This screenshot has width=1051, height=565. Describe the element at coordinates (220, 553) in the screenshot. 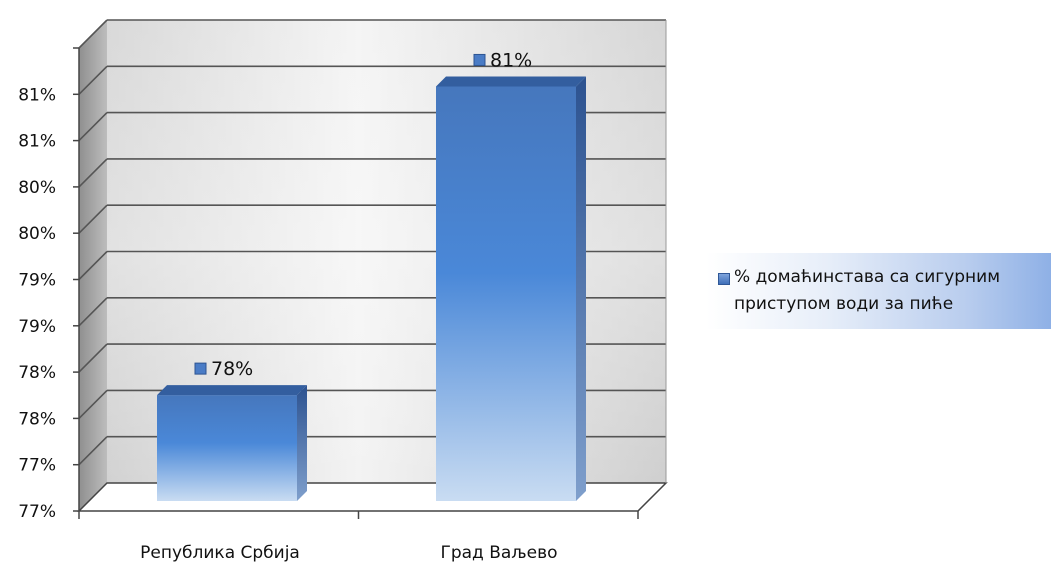

I see `category-label: Република Србија` at that location.